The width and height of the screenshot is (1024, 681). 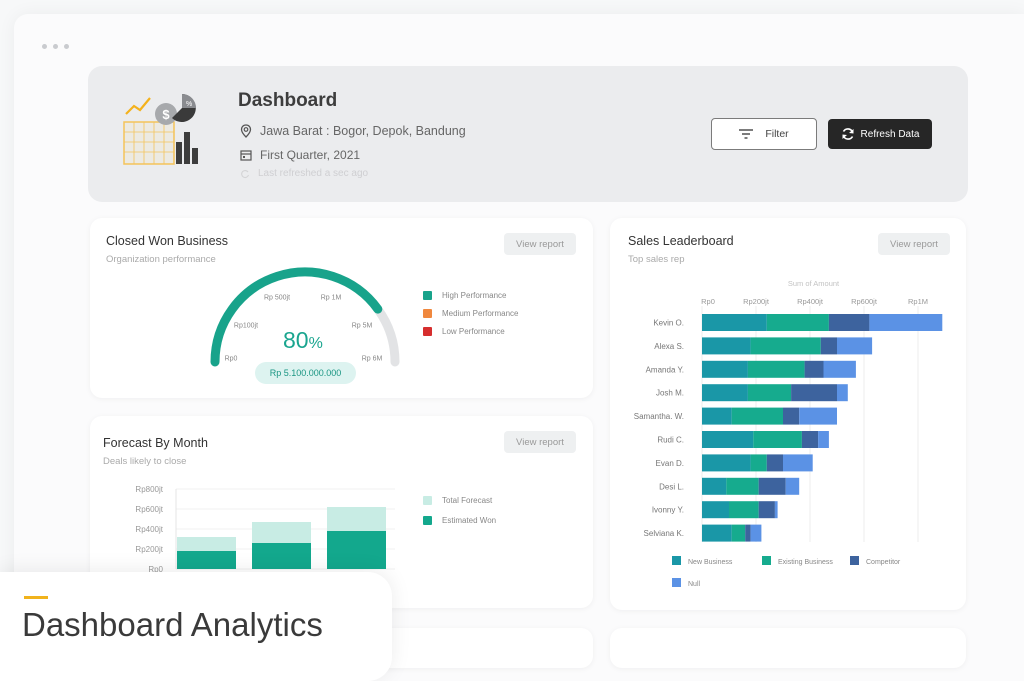 What do you see at coordinates (864, 301) in the screenshot?
I see `x-tick-label: Rp600jt` at bounding box center [864, 301].